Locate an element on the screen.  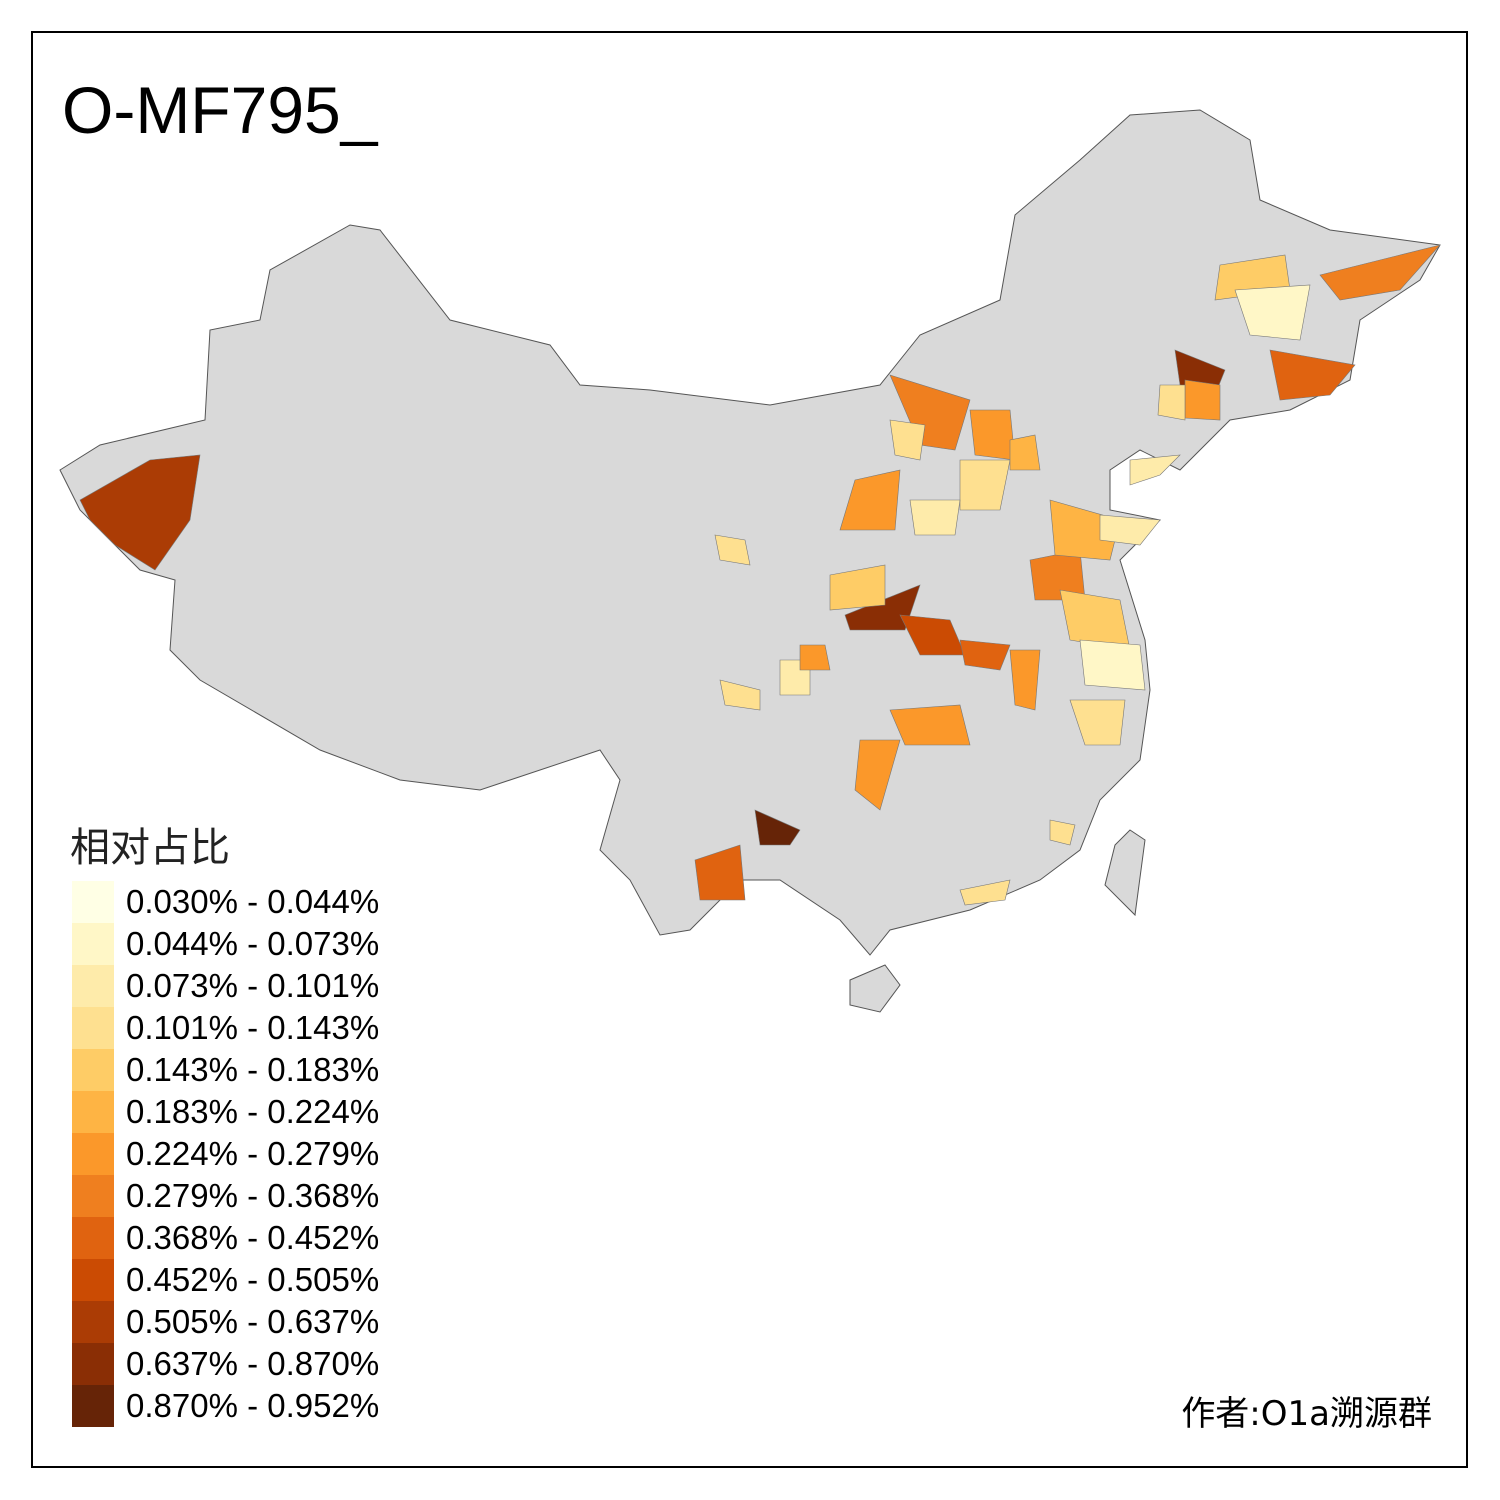
legend-label: 0.452% - 0.505% is located at coordinates (253, 1279).